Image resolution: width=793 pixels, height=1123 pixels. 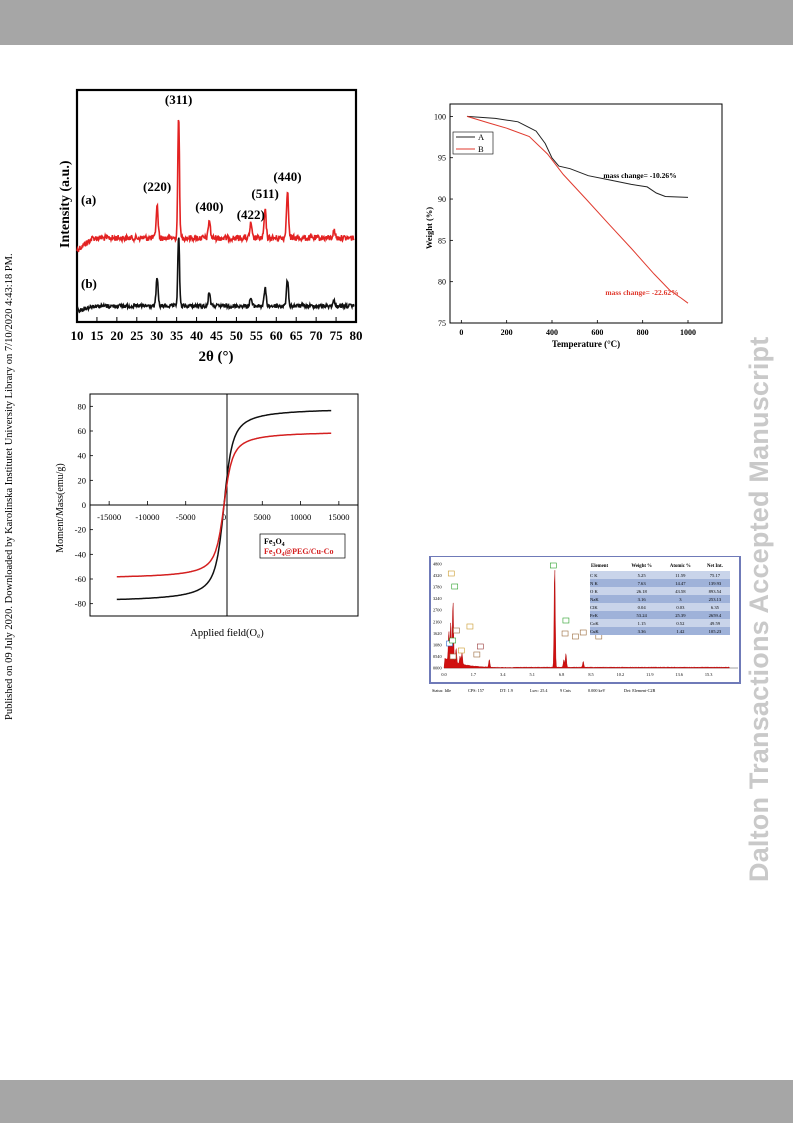 I want to click on tga-legend-b: B, so click(x=481, y=149).